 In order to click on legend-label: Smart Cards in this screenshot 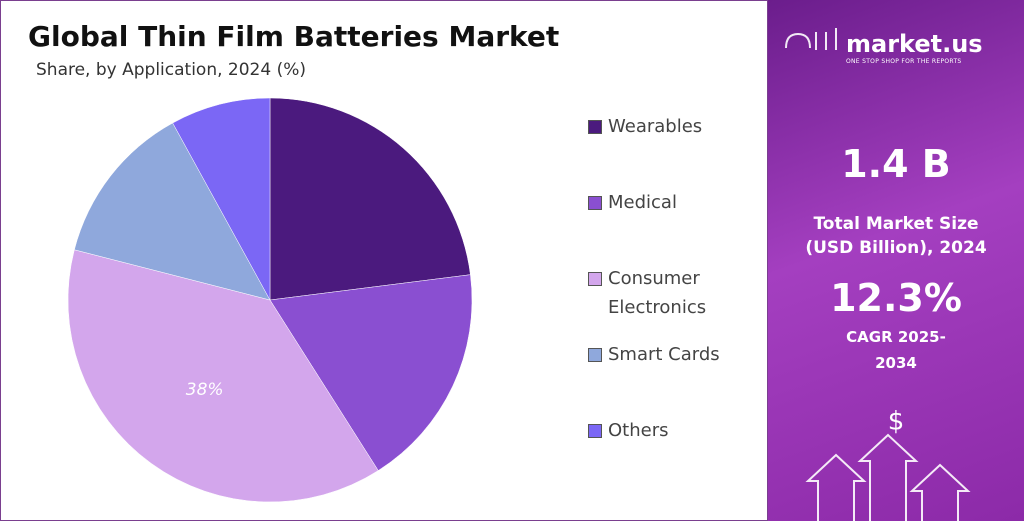, I will do `click(664, 354)`.